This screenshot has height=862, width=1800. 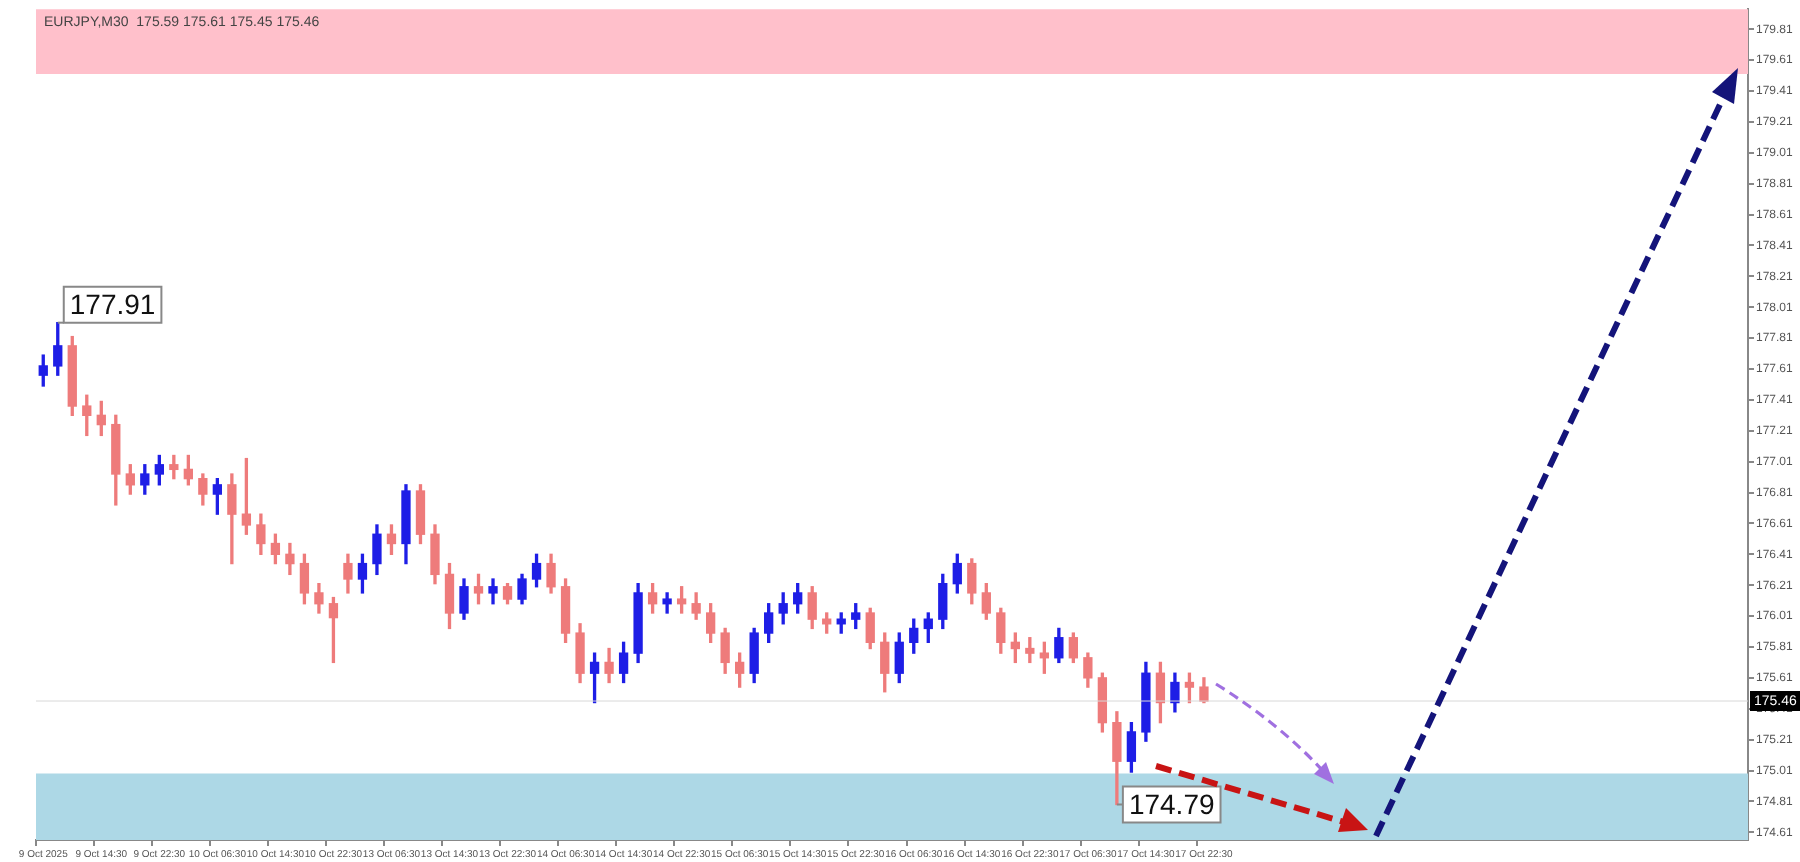 What do you see at coordinates (1171, 804) in the screenshot?
I see `annotation: 174.79` at bounding box center [1171, 804].